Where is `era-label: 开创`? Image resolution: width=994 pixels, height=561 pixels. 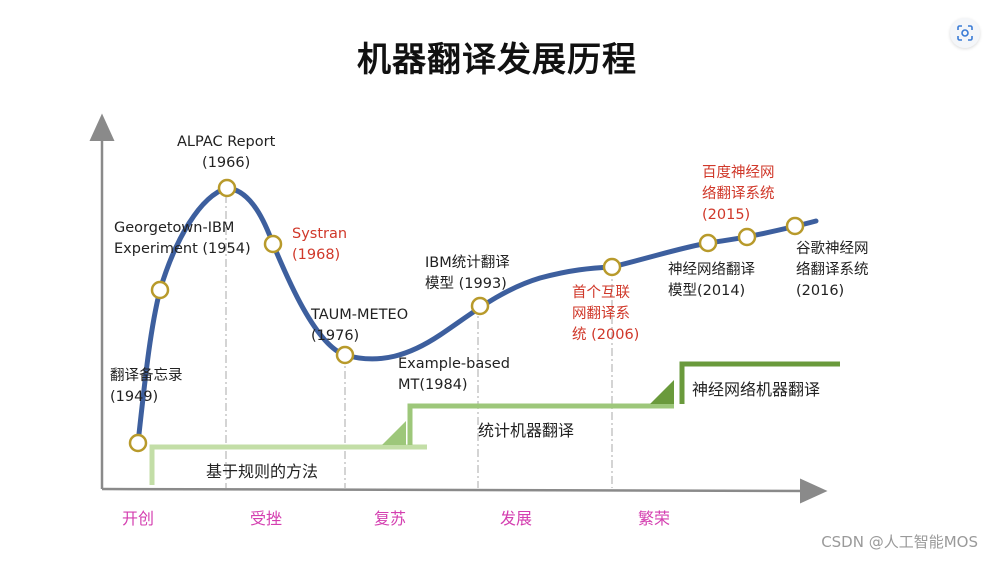
era-label: 开创 is located at coordinates (138, 518).